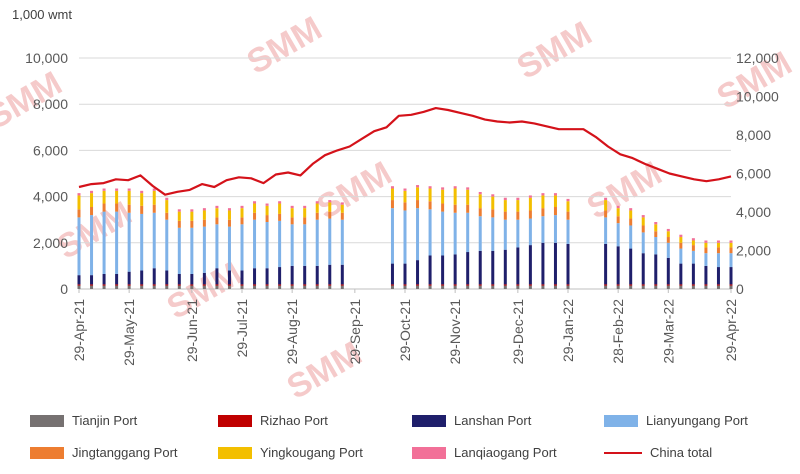 The image size is (800, 474). What do you see at coordinates (46, 173) in the screenshot?
I see `left-axis: 0 2,000 4,000 6,000 8,000 10,000` at bounding box center [46, 173].